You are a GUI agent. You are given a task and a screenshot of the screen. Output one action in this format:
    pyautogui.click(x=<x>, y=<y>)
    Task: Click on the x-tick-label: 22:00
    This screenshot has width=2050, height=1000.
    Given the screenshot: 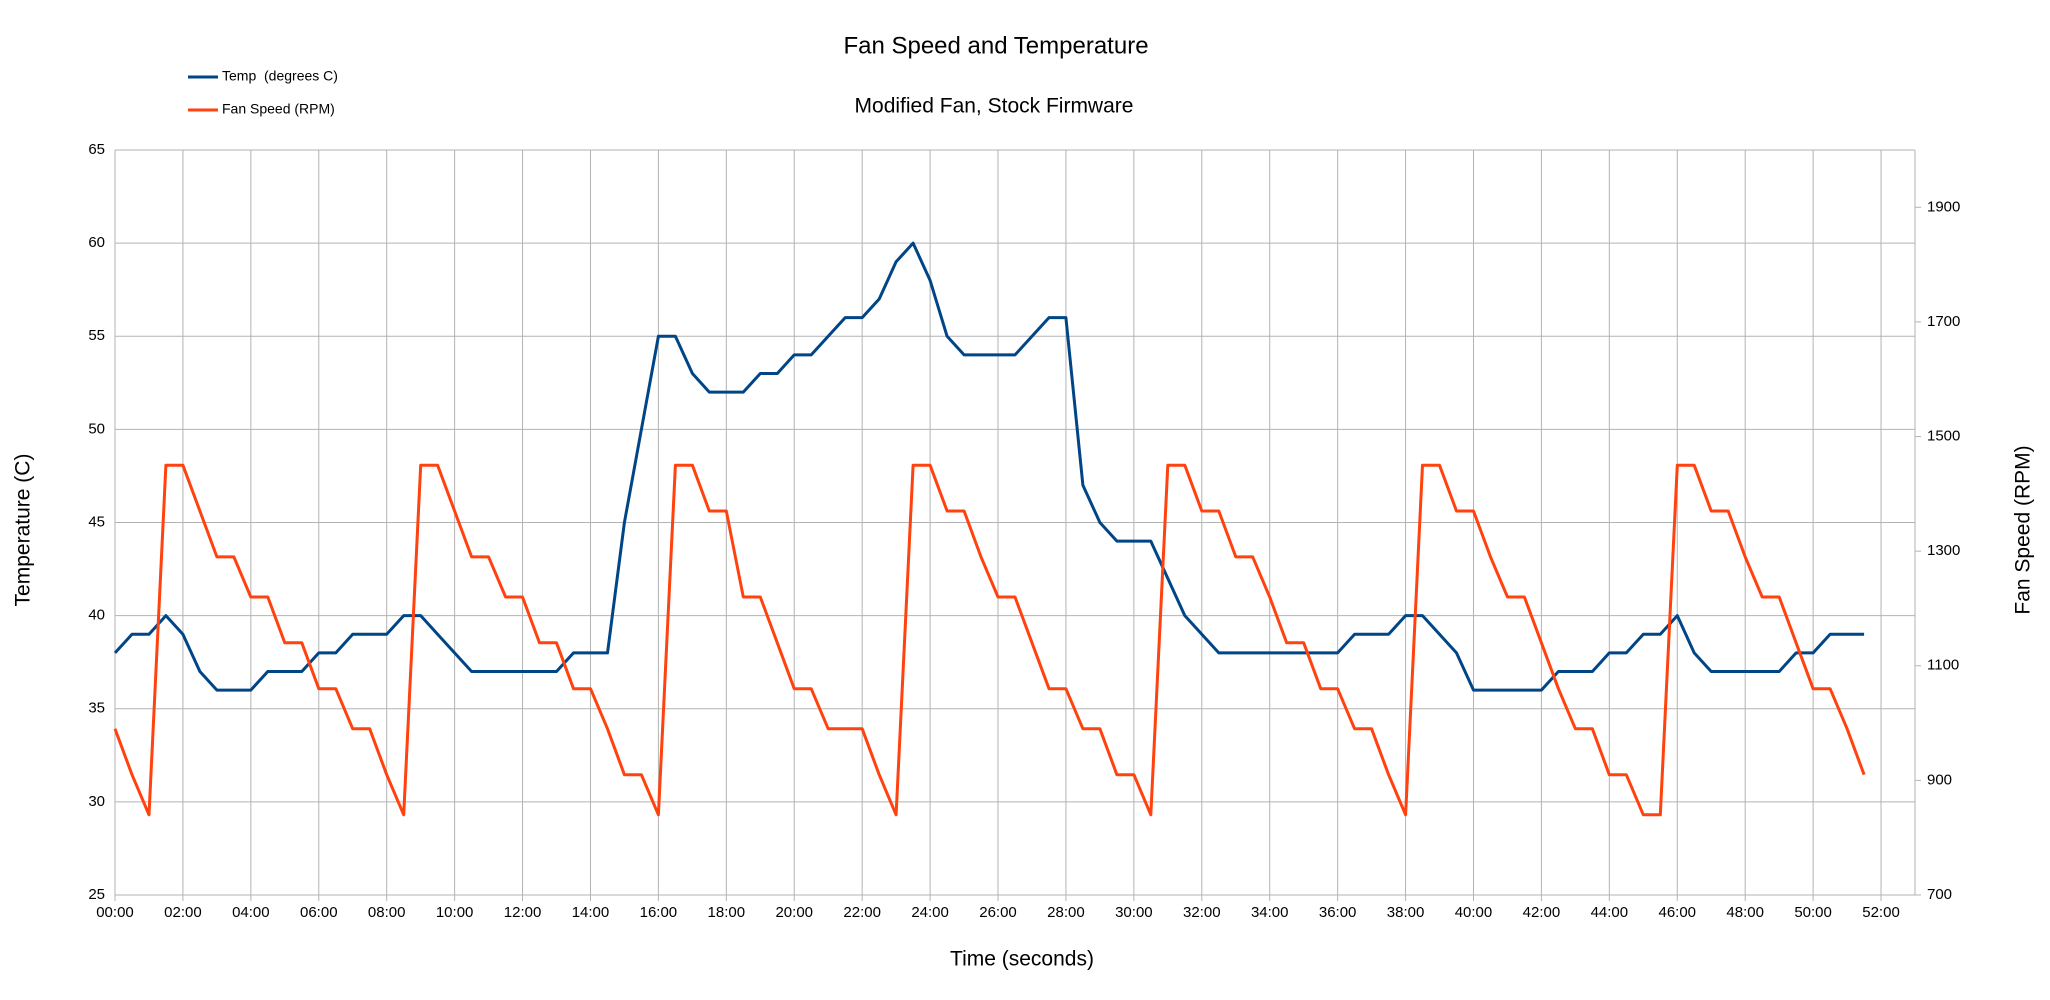 What is the action you would take?
    pyautogui.click(x=862, y=912)
    